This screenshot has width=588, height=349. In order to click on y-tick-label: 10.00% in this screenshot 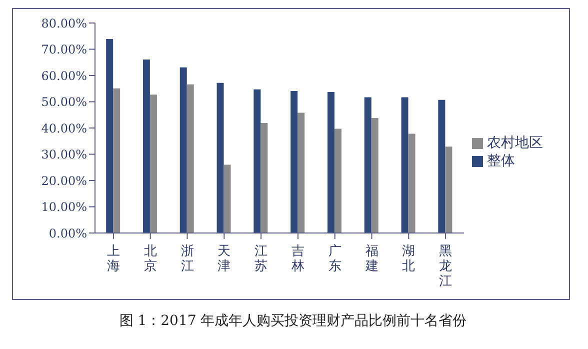, I will do `click(64, 207)`.